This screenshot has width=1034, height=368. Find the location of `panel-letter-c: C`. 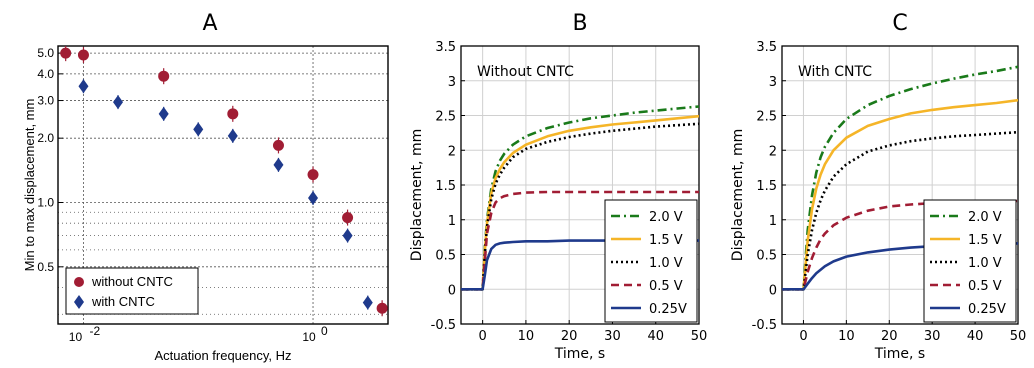

panel-letter-c: C is located at coordinates (899, 23).